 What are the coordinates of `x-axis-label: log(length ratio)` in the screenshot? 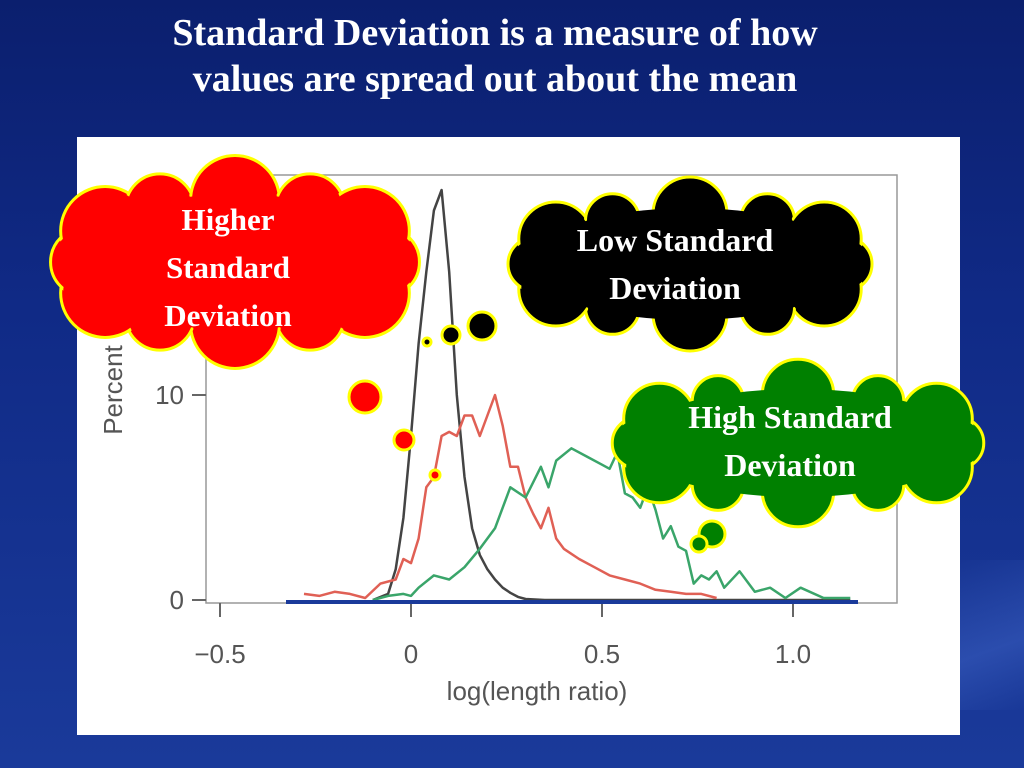 It's located at (537, 691).